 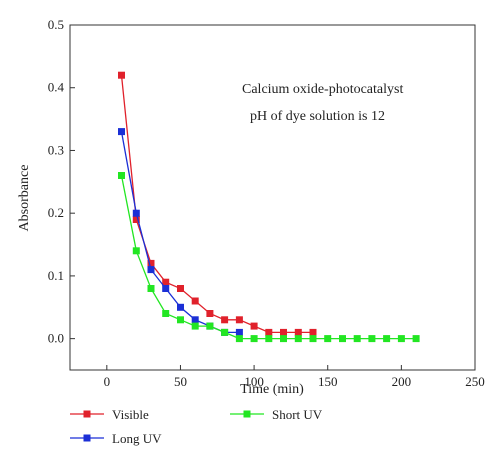 I want to click on x-tick-label: 250, so click(x=475, y=381).